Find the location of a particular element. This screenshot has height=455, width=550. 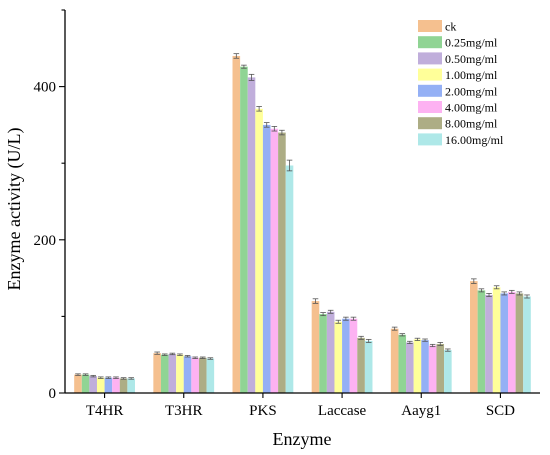

x-tick-label-scd: SCD is located at coordinates (500, 411).